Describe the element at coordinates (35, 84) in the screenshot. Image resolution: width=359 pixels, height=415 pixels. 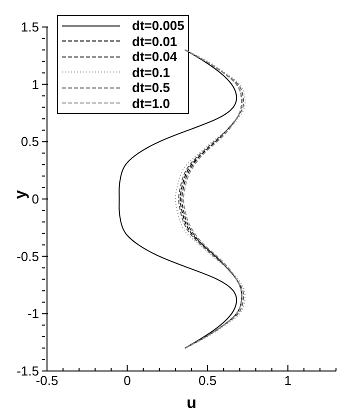
I see `y-tick-label: 1` at that location.